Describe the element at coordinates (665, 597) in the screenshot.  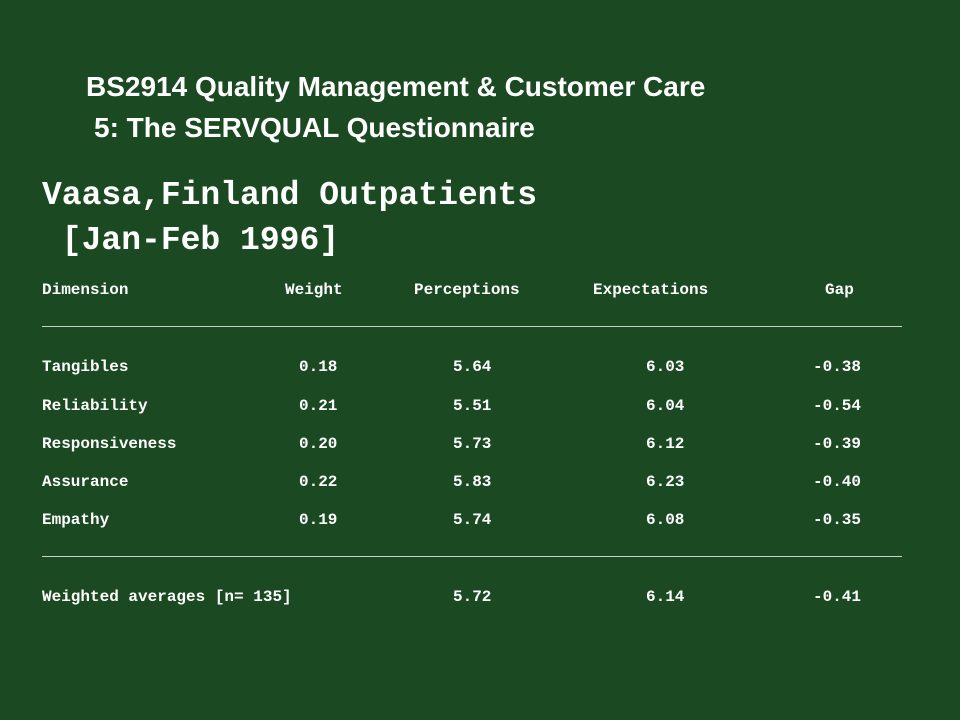
I see `summary-expectations: 6.14` at that location.